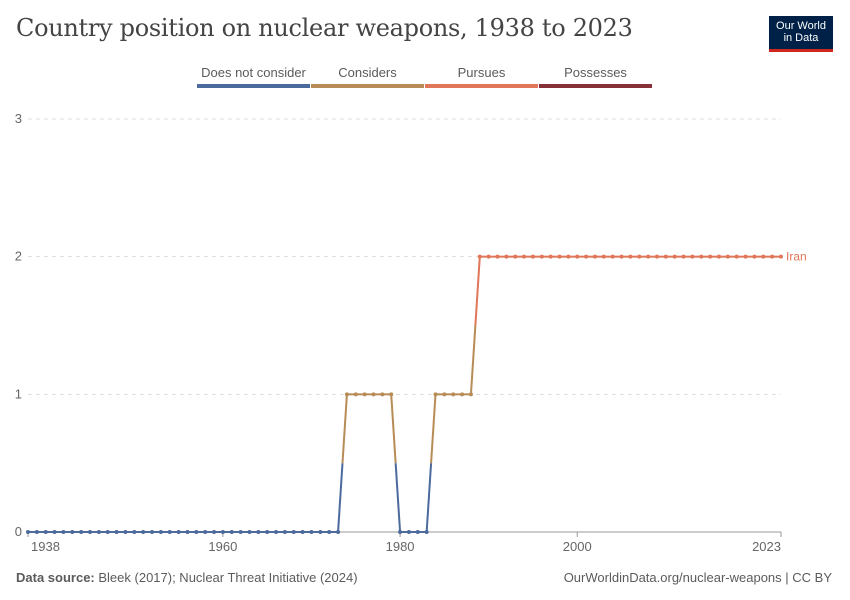 The width and height of the screenshot is (850, 600). I want to click on x-tick-label-1938: 1938, so click(45, 546).